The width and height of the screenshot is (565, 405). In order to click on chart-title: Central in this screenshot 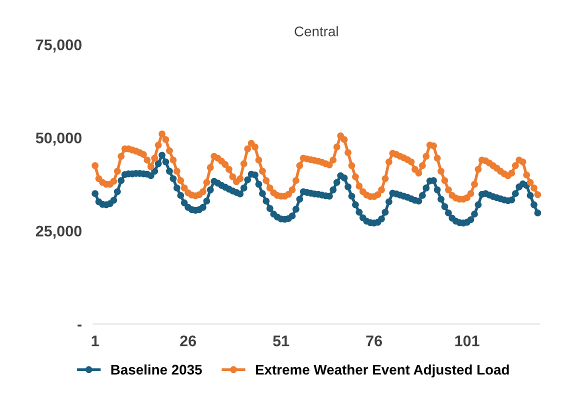, I will do `click(316, 31)`.